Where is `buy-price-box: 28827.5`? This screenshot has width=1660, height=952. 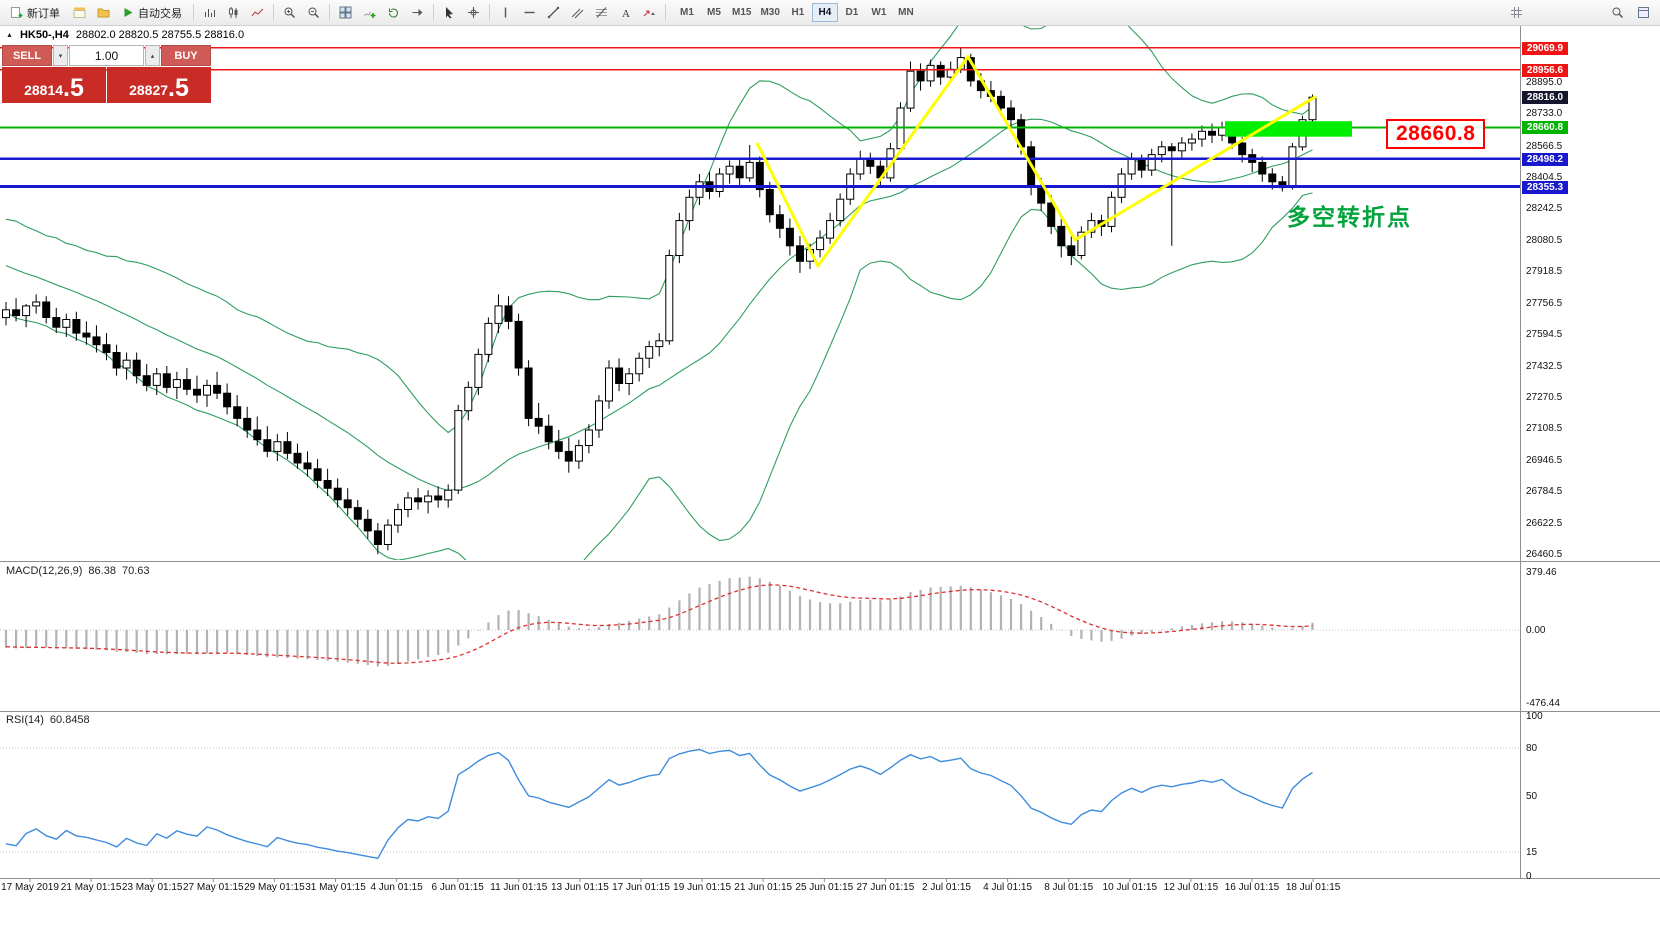
buy-price-box: 28827.5 is located at coordinates (159, 85).